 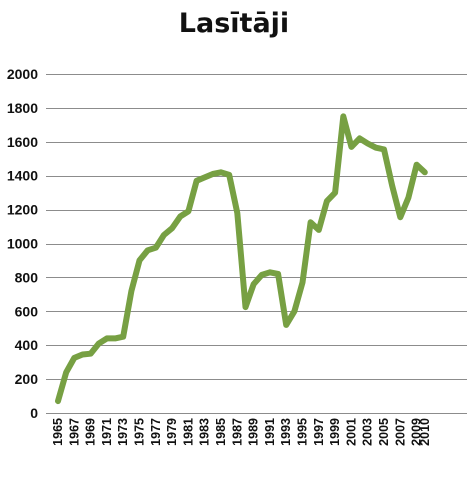 What do you see at coordinates (27, 311) in the screenshot?
I see `y-tick-label: 600` at bounding box center [27, 311].